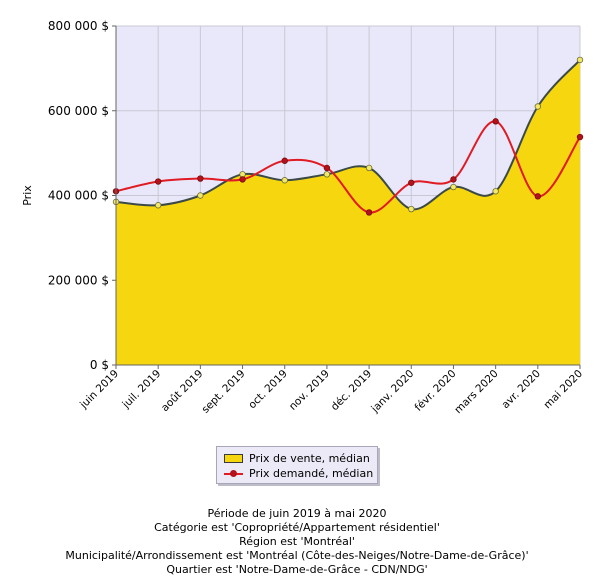  Describe the element at coordinates (78, 26) in the screenshot. I see `y-tick-label: 800 000 $` at that location.